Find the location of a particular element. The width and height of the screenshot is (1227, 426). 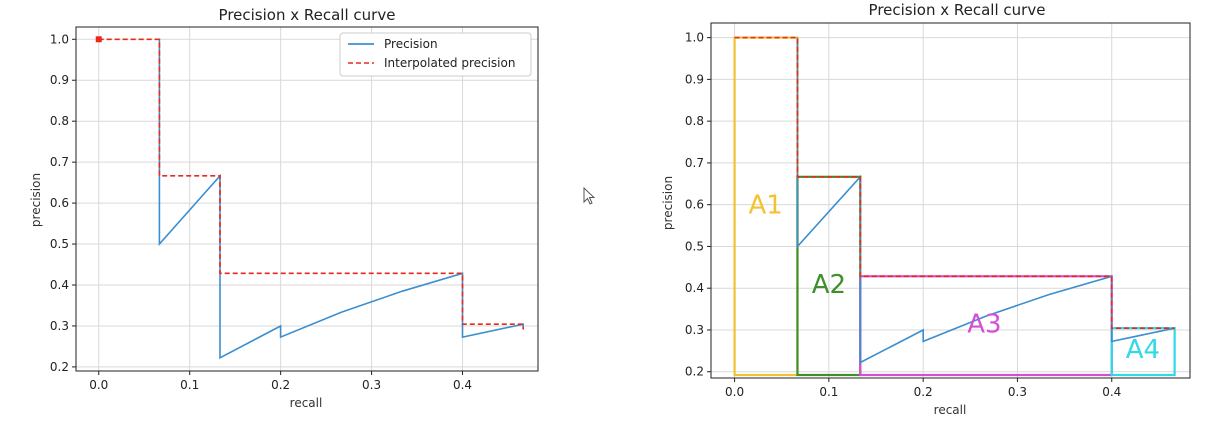

right-chart-yticks: 0.2 0.3 0.4 0.5 0.6 0.7 0.8 0.9 1.0 is located at coordinates (698, 205).